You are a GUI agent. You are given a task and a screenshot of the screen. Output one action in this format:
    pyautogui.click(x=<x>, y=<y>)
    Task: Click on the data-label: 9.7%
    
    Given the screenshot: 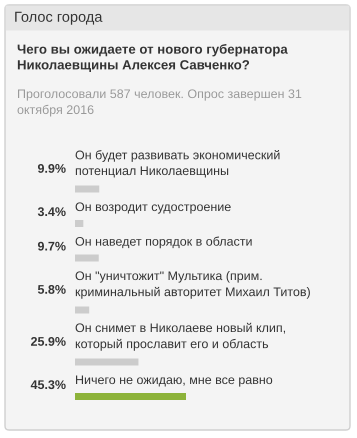 What is the action you would take?
    pyautogui.click(x=52, y=246)
    